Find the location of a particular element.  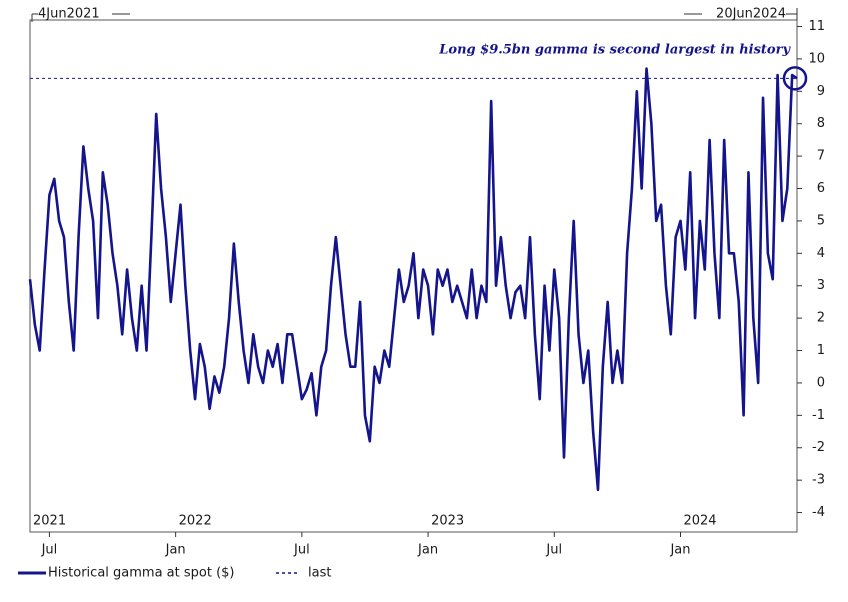

y-tick-label: 8 is located at coordinates (821, 123).